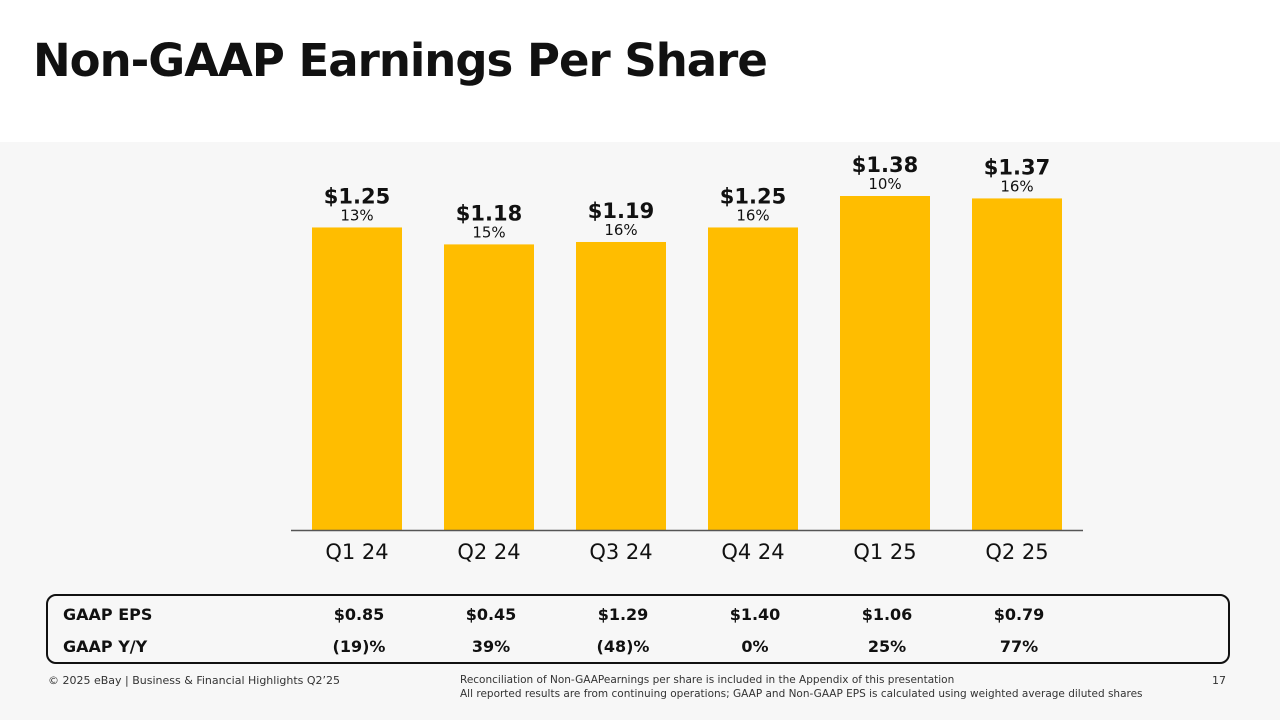 This screenshot has width=1280, height=720. Describe the element at coordinates (621, 211) in the screenshot. I see `value-label: $1.19` at that location.